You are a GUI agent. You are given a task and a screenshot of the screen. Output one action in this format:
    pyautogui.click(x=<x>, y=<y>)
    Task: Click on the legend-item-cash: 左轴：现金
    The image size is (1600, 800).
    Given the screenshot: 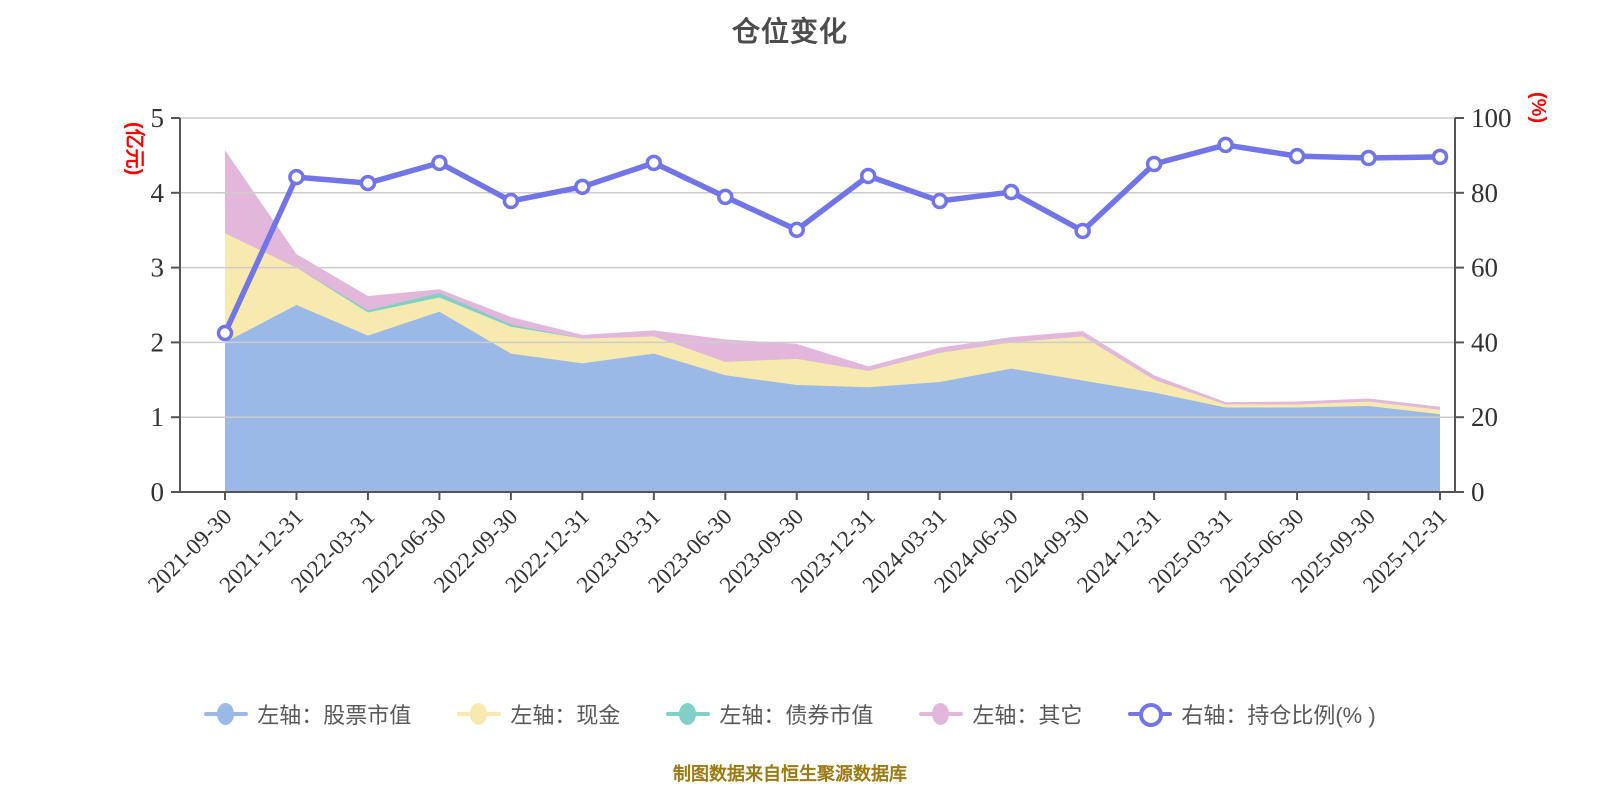 What is the action you would take?
    pyautogui.click(x=538, y=714)
    